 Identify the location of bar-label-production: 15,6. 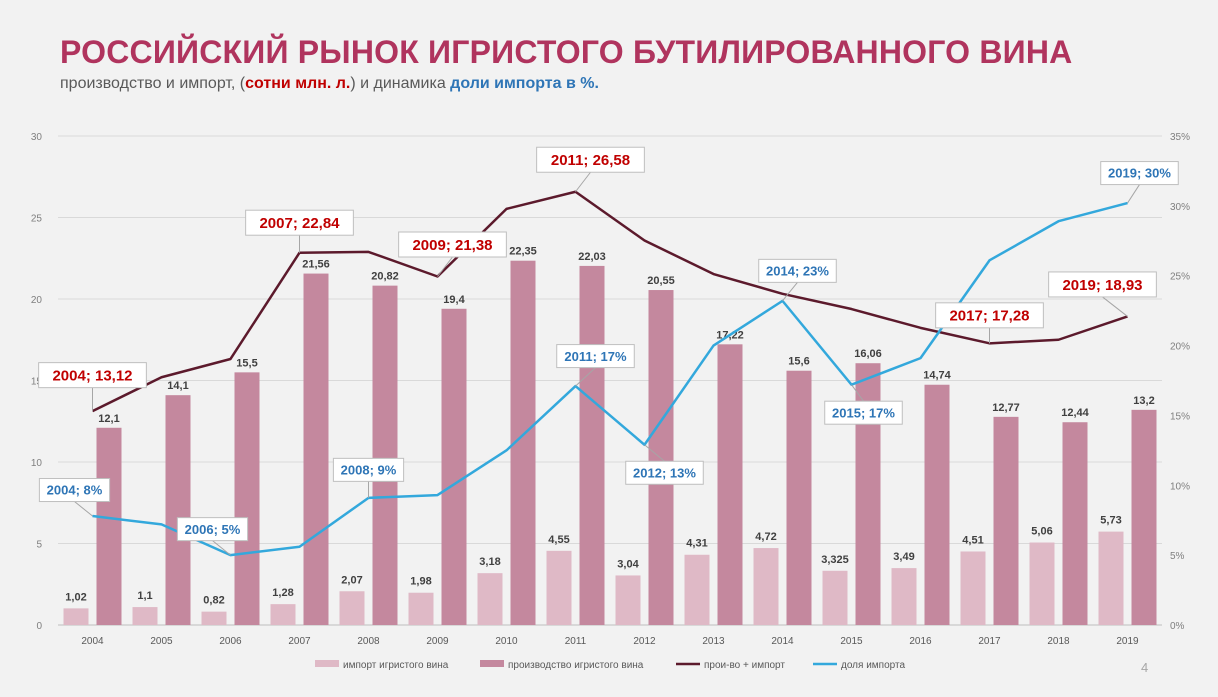
(798, 362).